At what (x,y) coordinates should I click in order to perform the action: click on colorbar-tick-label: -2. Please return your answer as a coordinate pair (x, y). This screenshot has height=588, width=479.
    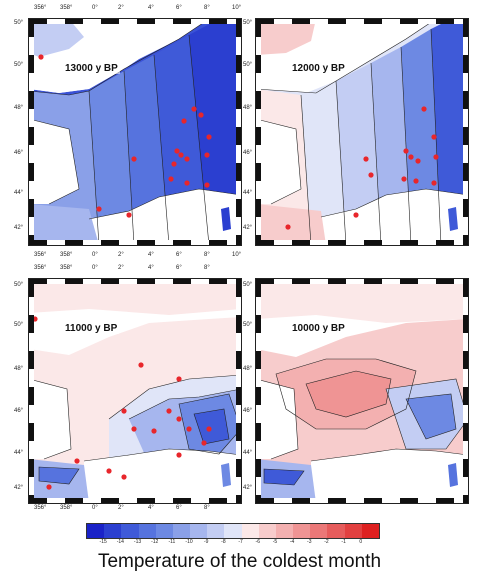
    Looking at the image, I should click on (326, 542).